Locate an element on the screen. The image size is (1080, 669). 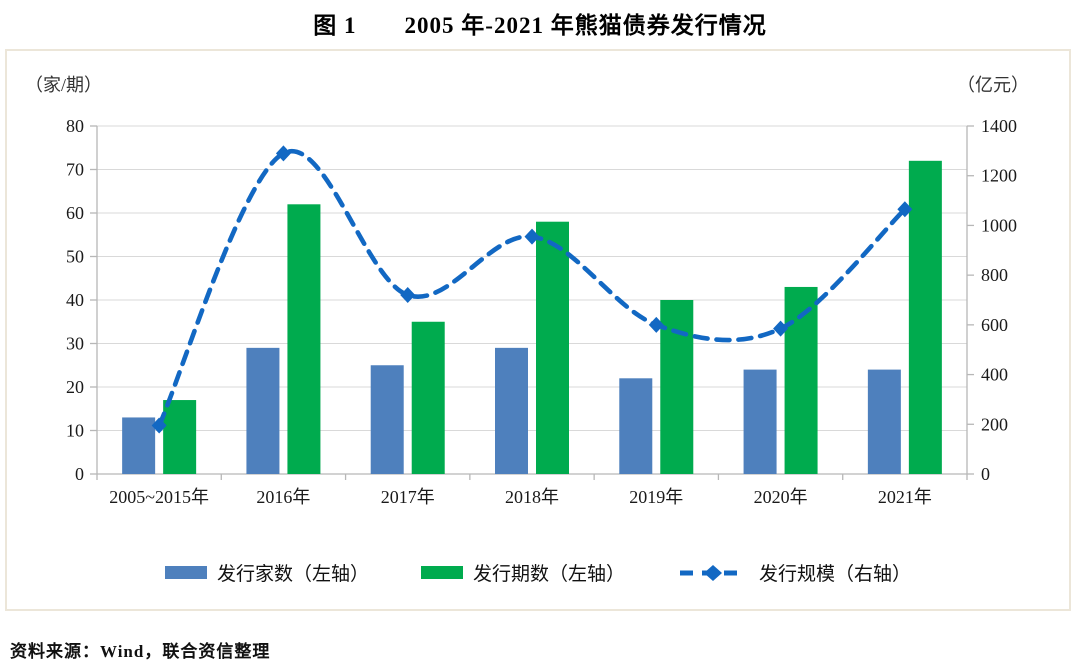
svg-text: 800 is located at coordinates (994, 275).